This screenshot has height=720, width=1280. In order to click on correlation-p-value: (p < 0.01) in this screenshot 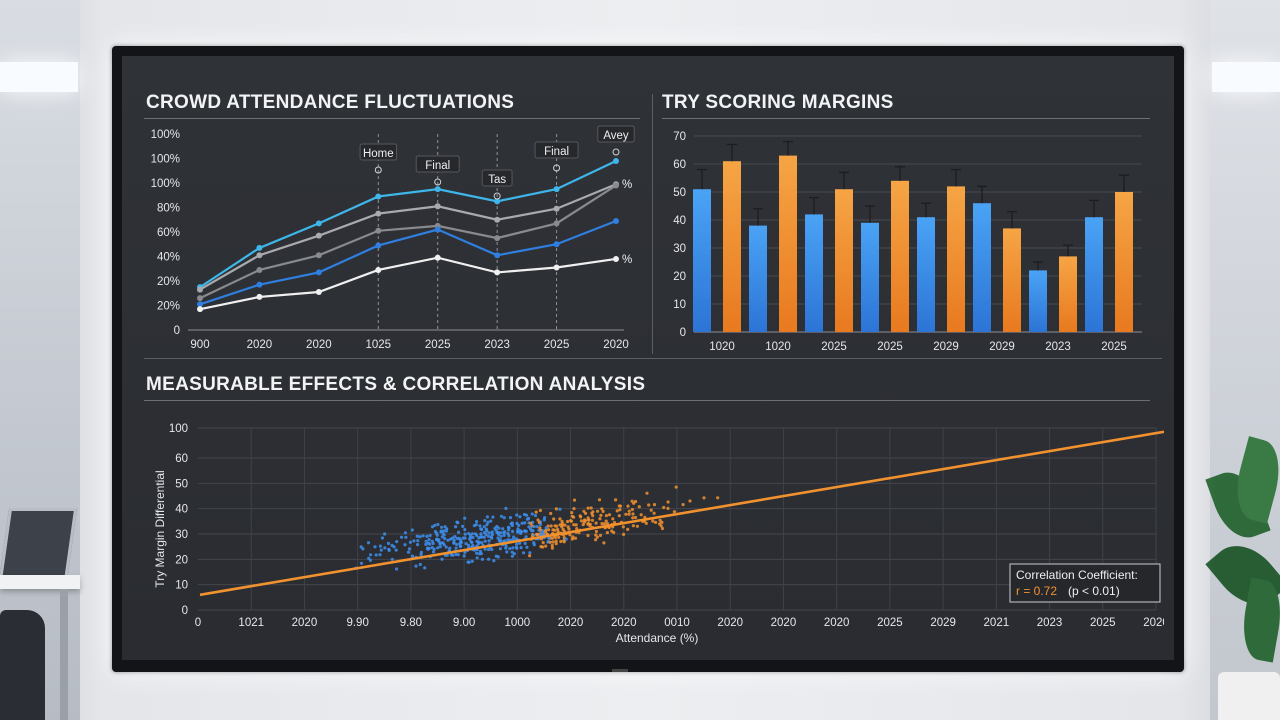, I will do `click(1094, 591)`.